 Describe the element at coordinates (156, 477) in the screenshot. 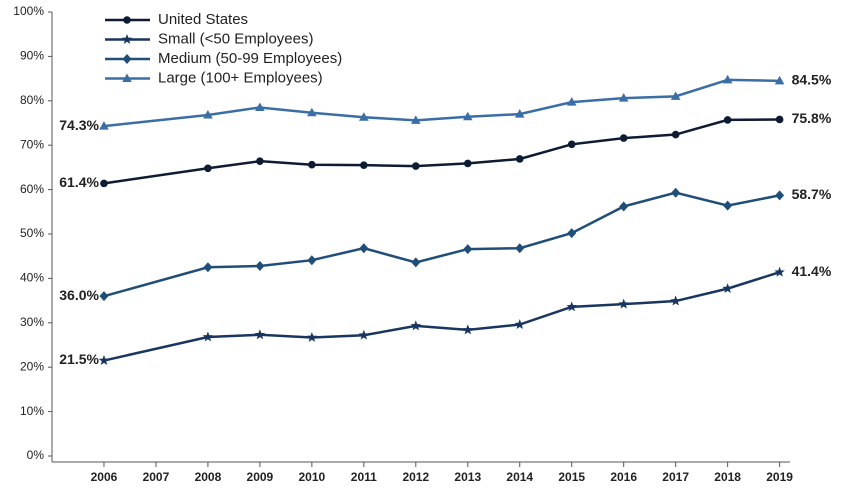

I see `x-tick-label: 2007` at that location.